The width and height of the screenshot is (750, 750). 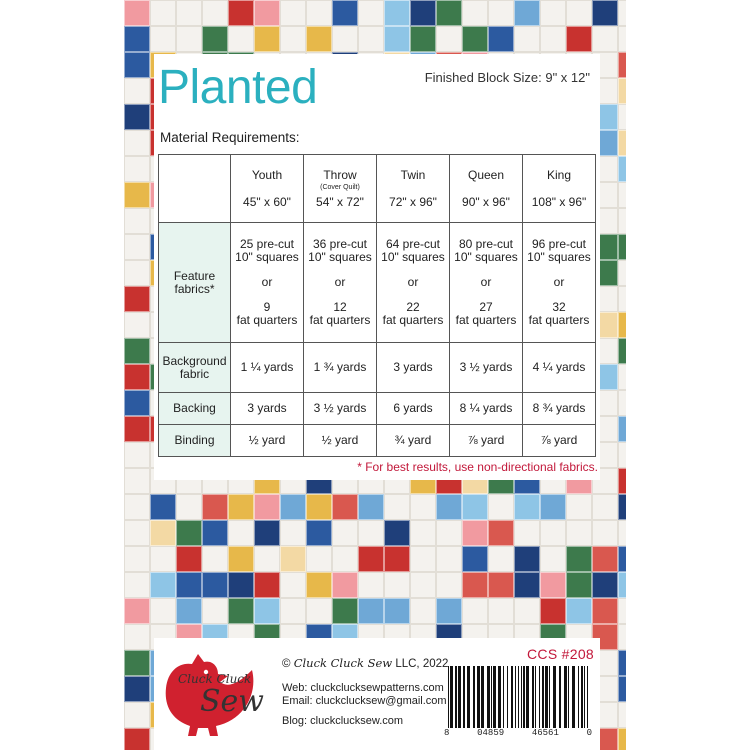 I want to click on binding-cell: ¾ yard, so click(x=413, y=440).